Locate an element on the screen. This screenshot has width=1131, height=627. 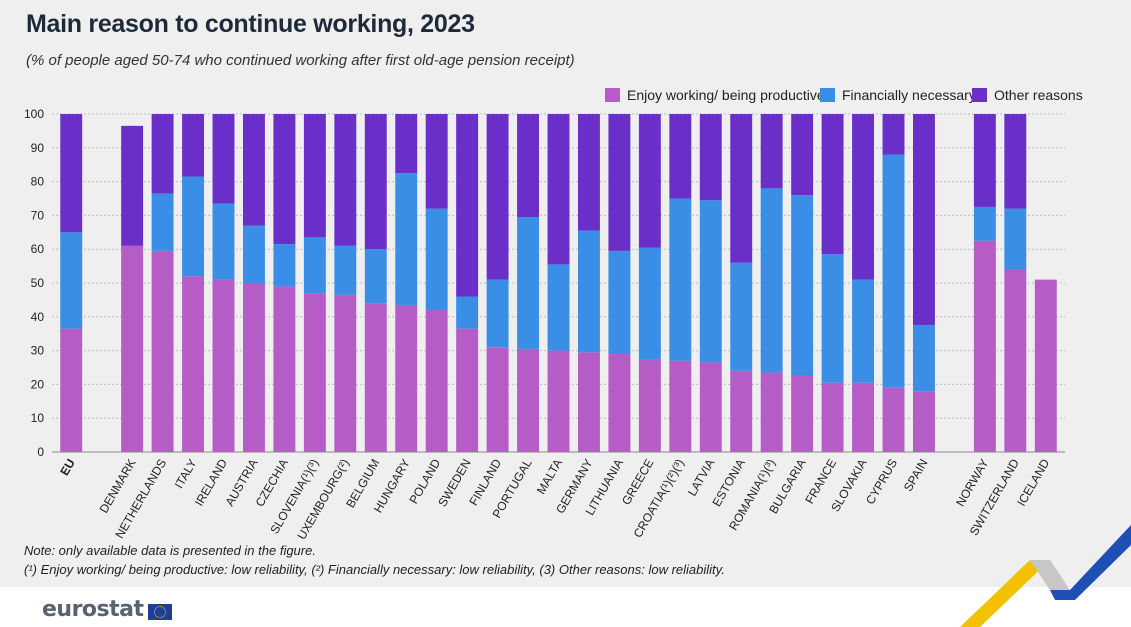
y-tick-label: 70 is located at coordinates (38, 215).